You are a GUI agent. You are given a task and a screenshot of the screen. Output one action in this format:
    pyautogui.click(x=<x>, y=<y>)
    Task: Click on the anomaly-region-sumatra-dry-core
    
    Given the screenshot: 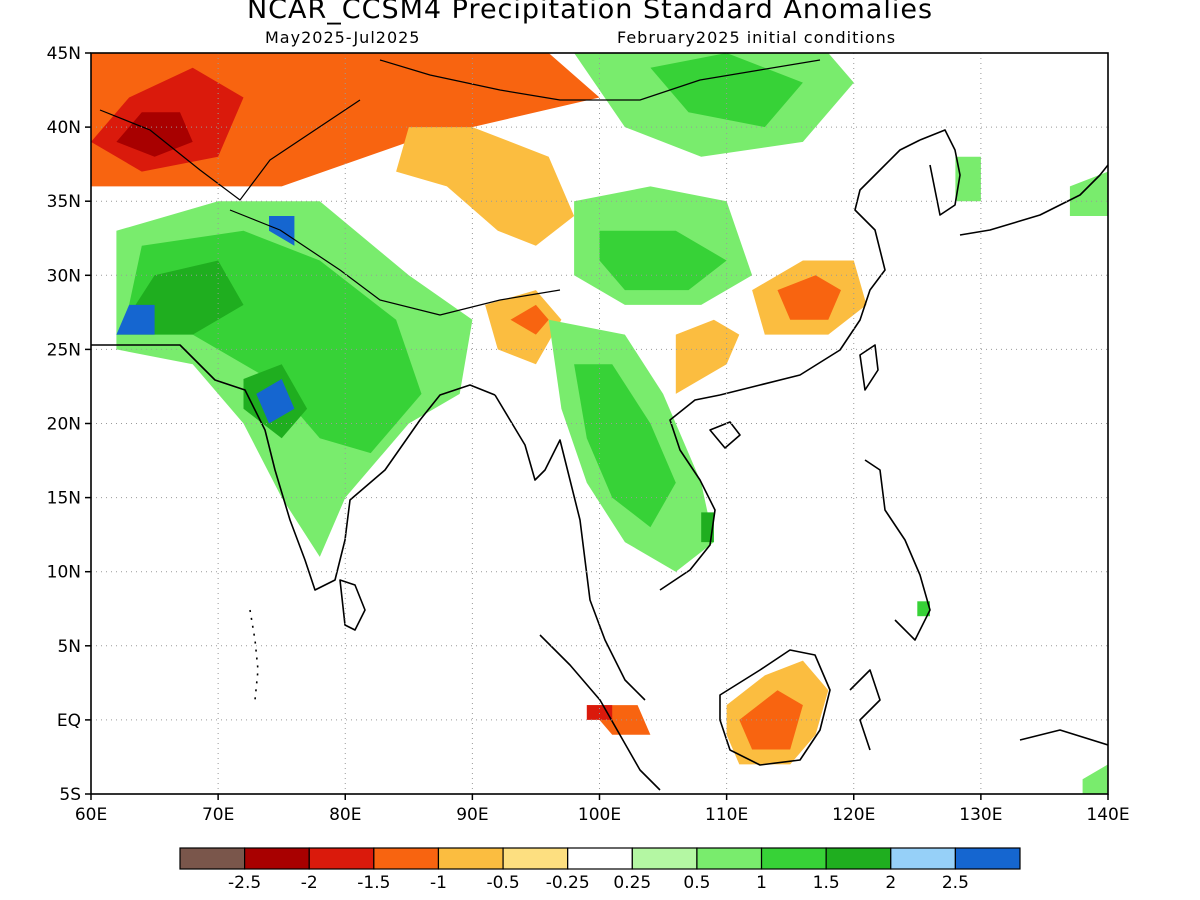 What is the action you would take?
    pyautogui.click(x=599, y=712)
    